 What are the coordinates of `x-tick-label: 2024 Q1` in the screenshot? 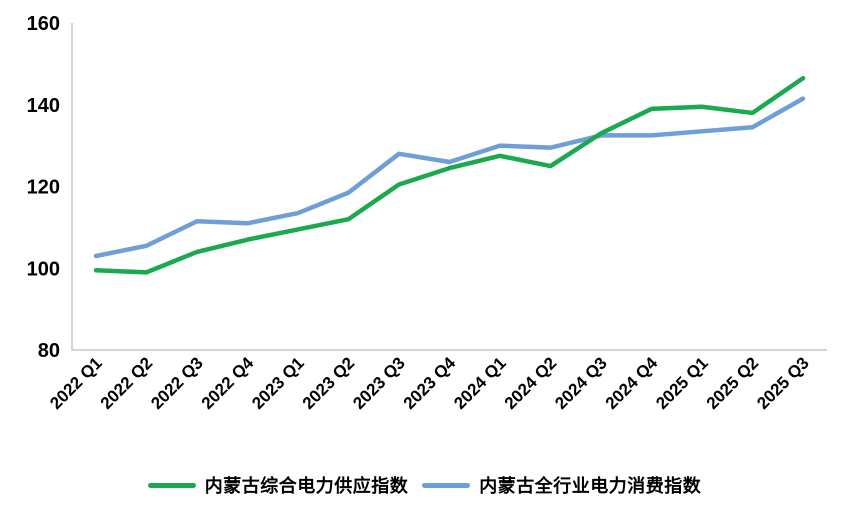 It's located at (480, 383).